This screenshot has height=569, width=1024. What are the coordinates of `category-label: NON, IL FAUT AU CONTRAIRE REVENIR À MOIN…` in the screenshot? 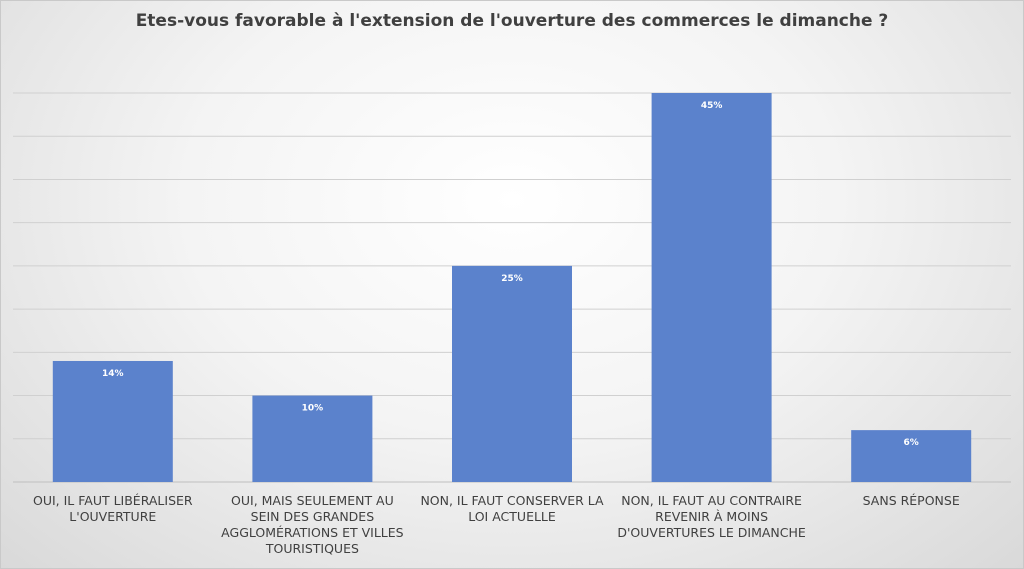 It's located at (711, 516).